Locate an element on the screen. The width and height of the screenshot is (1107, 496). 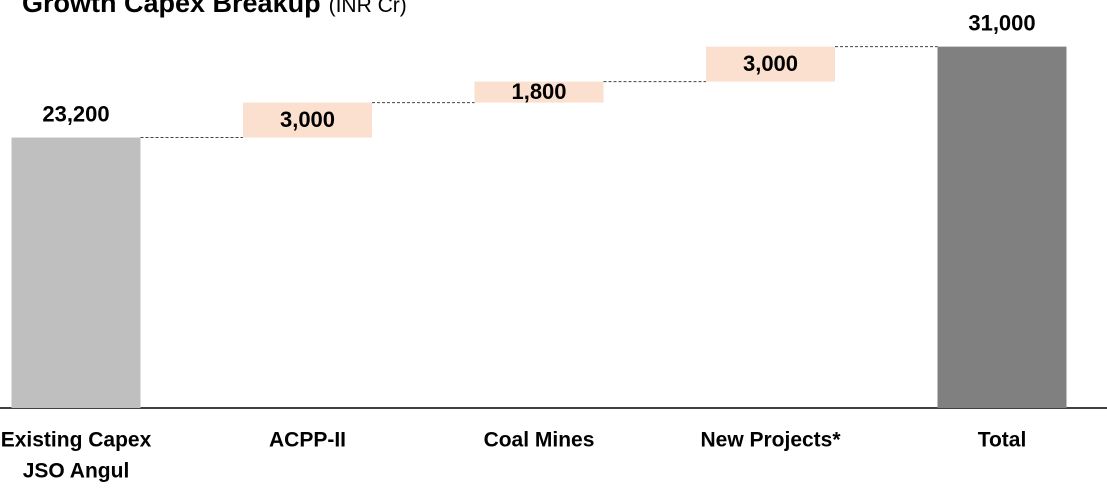
x-tick-label: Coal Mines is located at coordinates (539, 440).